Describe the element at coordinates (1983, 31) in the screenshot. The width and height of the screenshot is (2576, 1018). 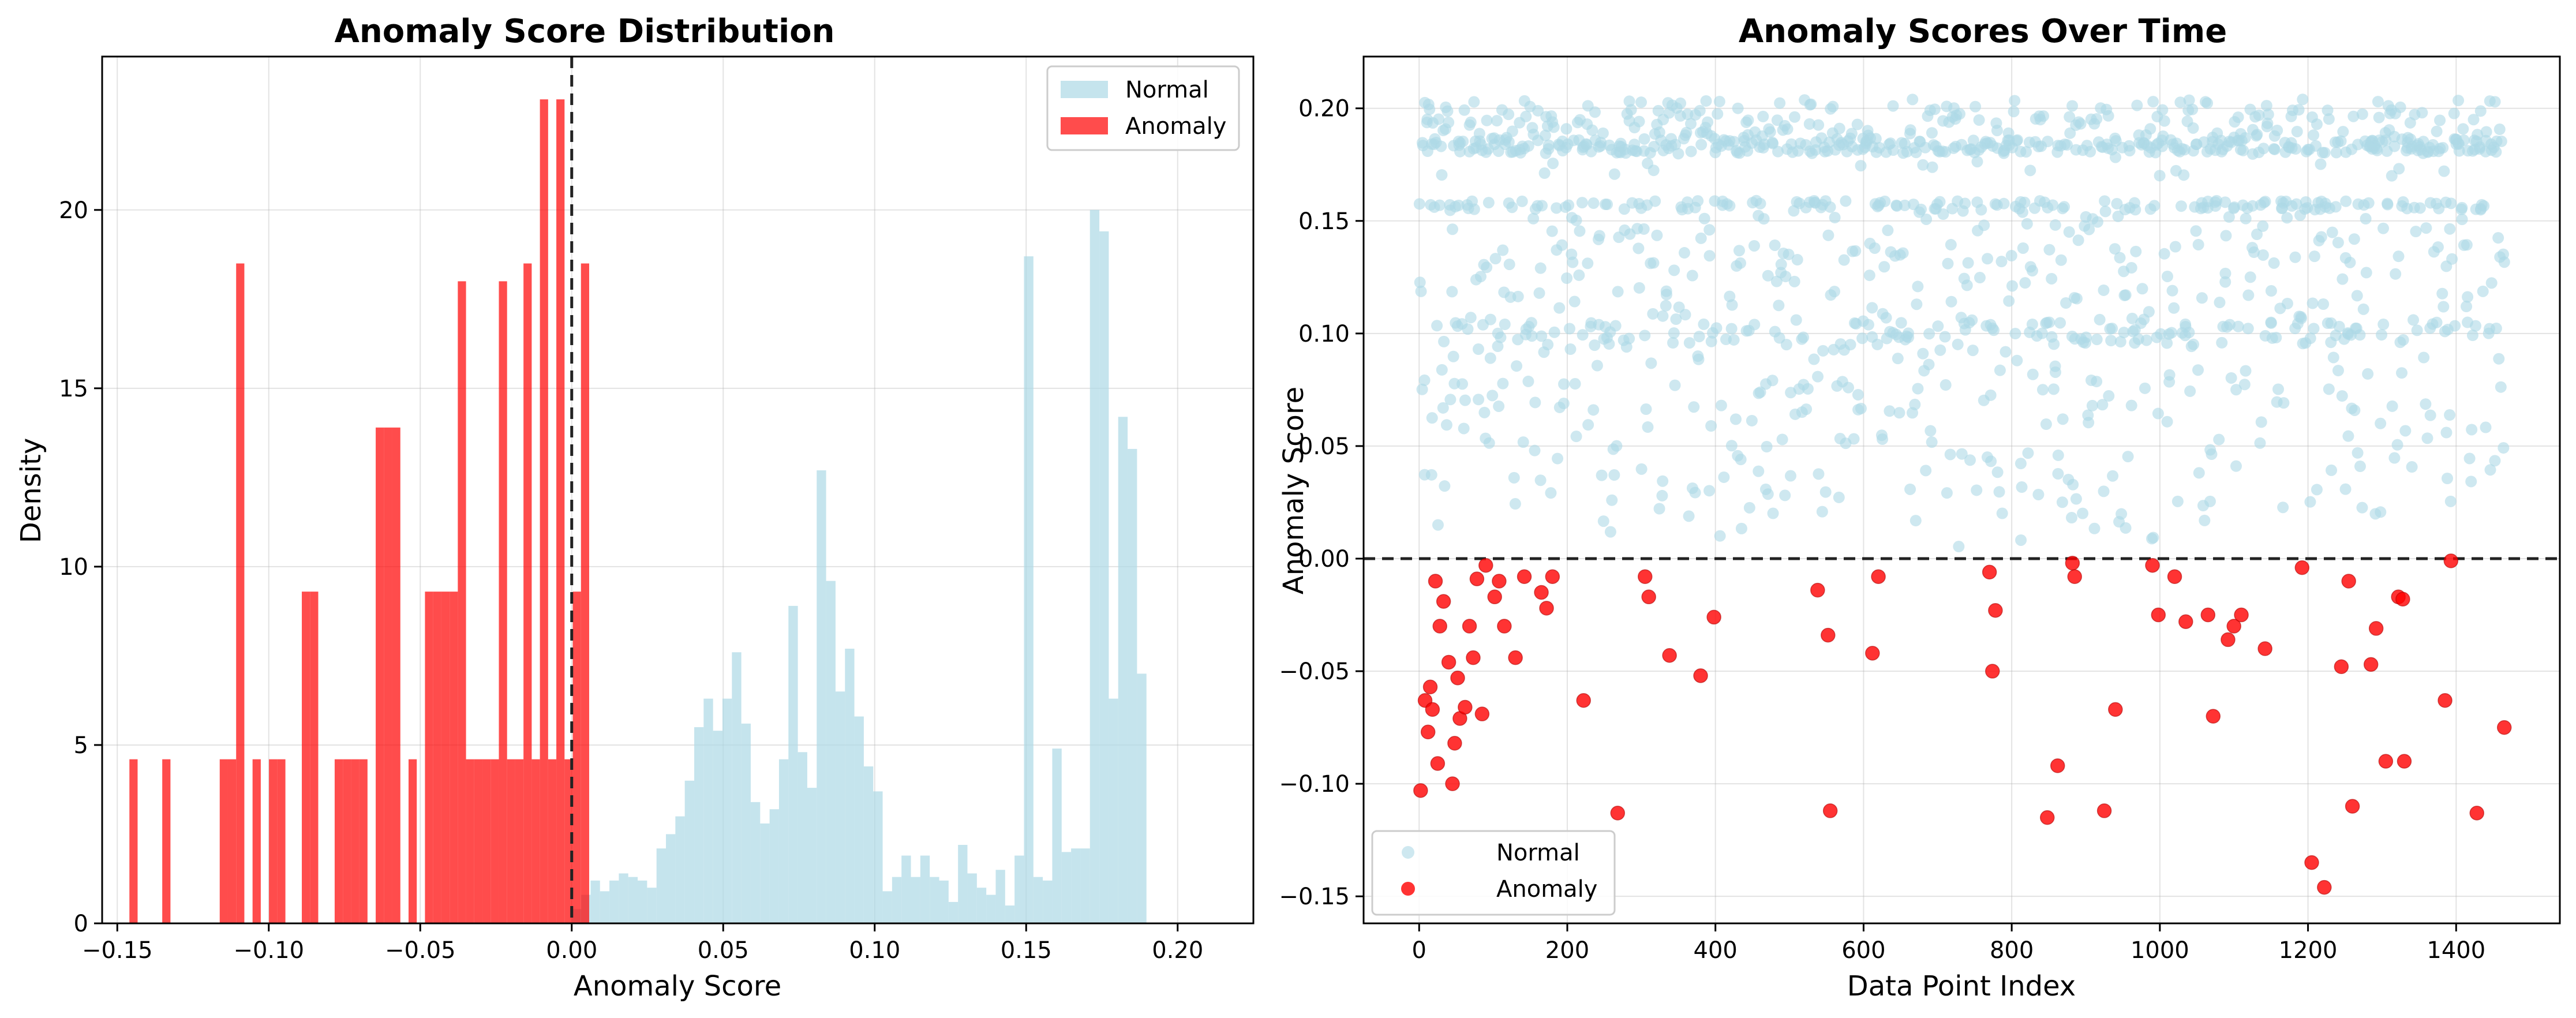
I see `scatter-title: Anomaly Scores Over Time` at that location.